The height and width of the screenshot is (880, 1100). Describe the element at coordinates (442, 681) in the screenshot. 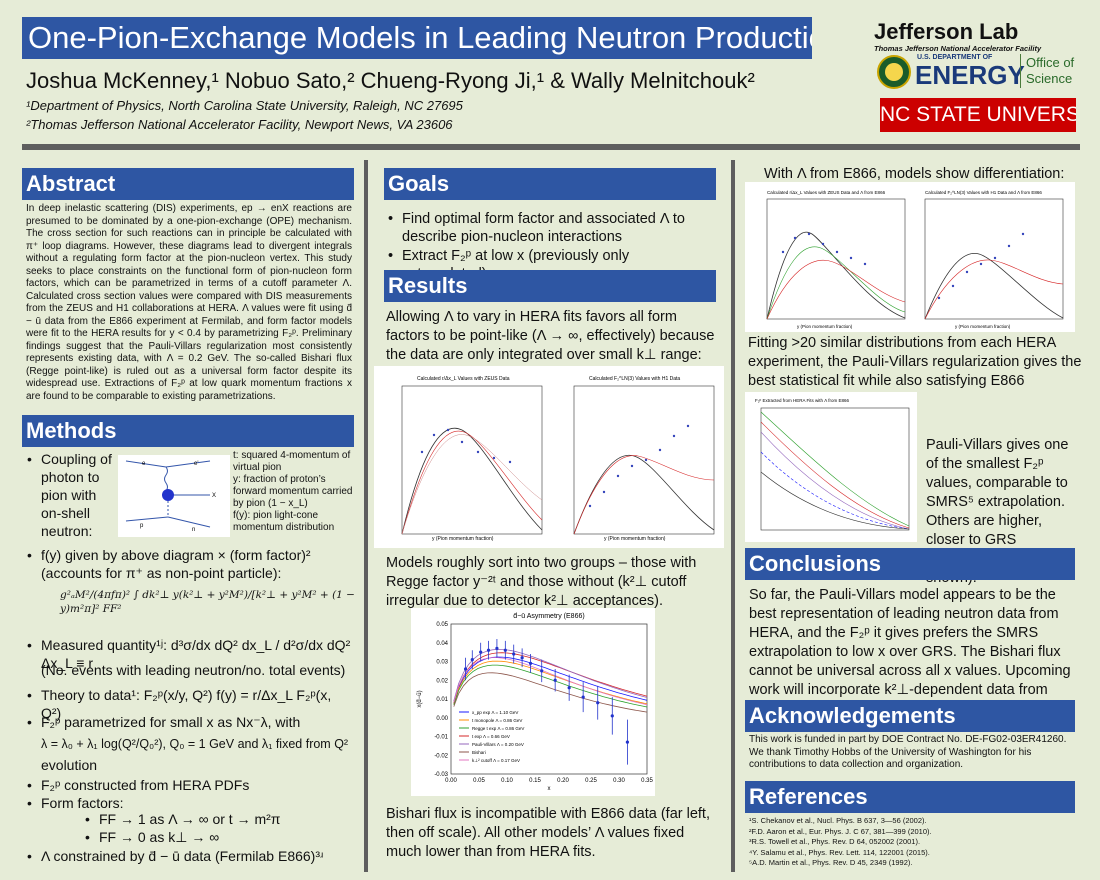

I see `e866-y-tick: 0.02` at that location.